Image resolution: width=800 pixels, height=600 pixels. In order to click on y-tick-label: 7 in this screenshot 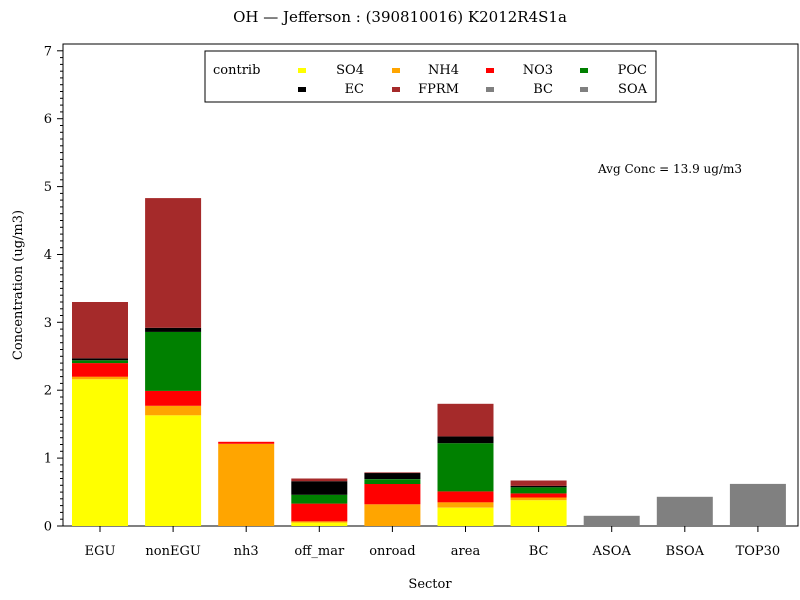, I will do `click(48, 51)`.